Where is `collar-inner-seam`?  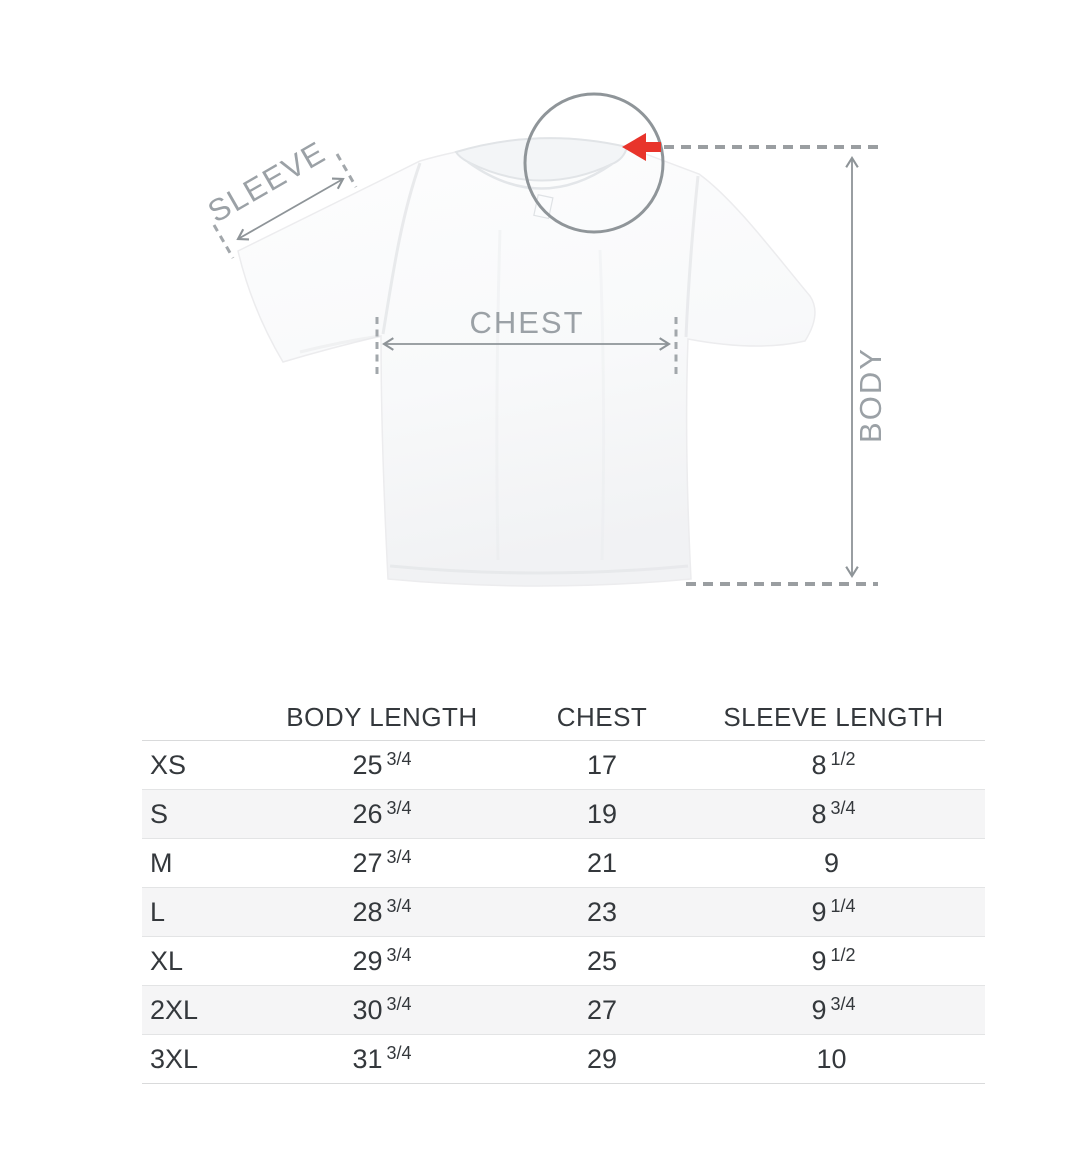
collar-inner-seam is located at coordinates (540, 175).